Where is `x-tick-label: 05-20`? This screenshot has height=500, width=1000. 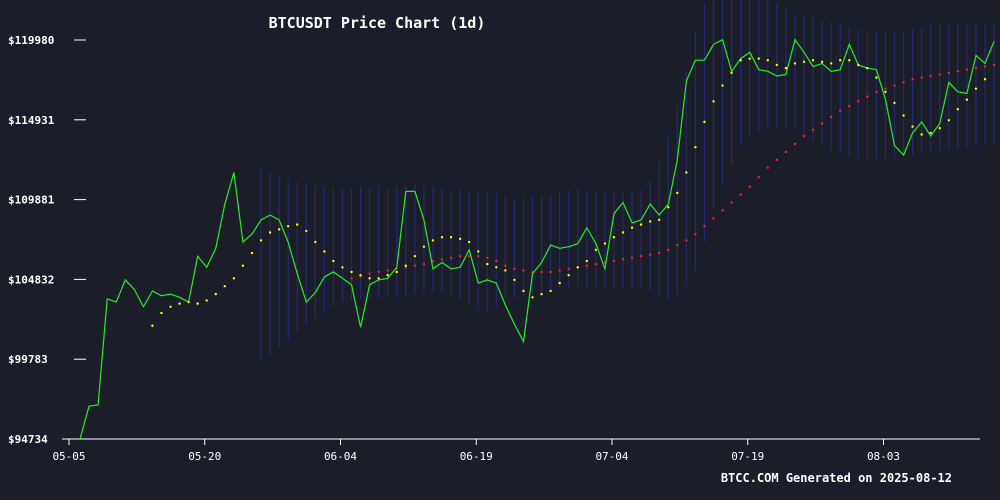
x-tick-label: 05-20 is located at coordinates (204, 456).